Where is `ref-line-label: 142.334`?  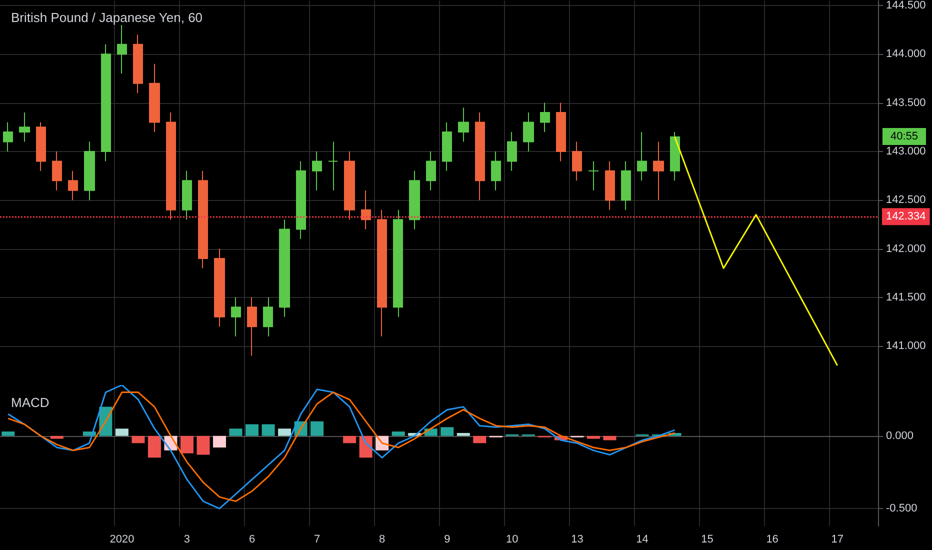
ref-line-label: 142.334 is located at coordinates (906, 216).